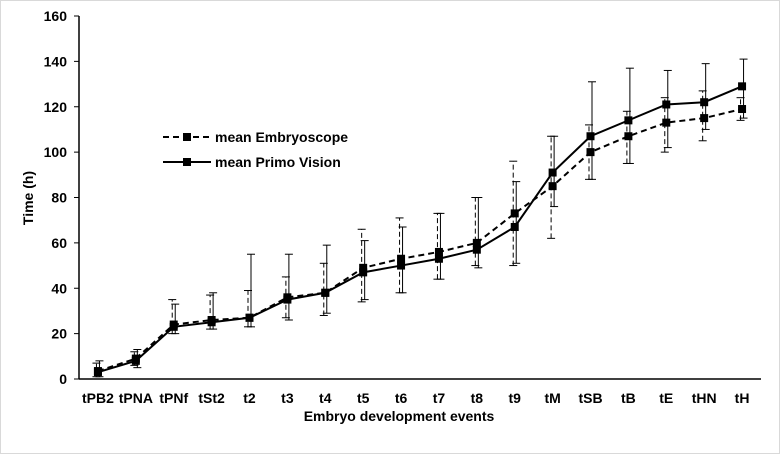 Image resolution: width=780 pixels, height=458 pixels. Describe the element at coordinates (666, 398) in the screenshot. I see `x-tick-label: tE` at that location.